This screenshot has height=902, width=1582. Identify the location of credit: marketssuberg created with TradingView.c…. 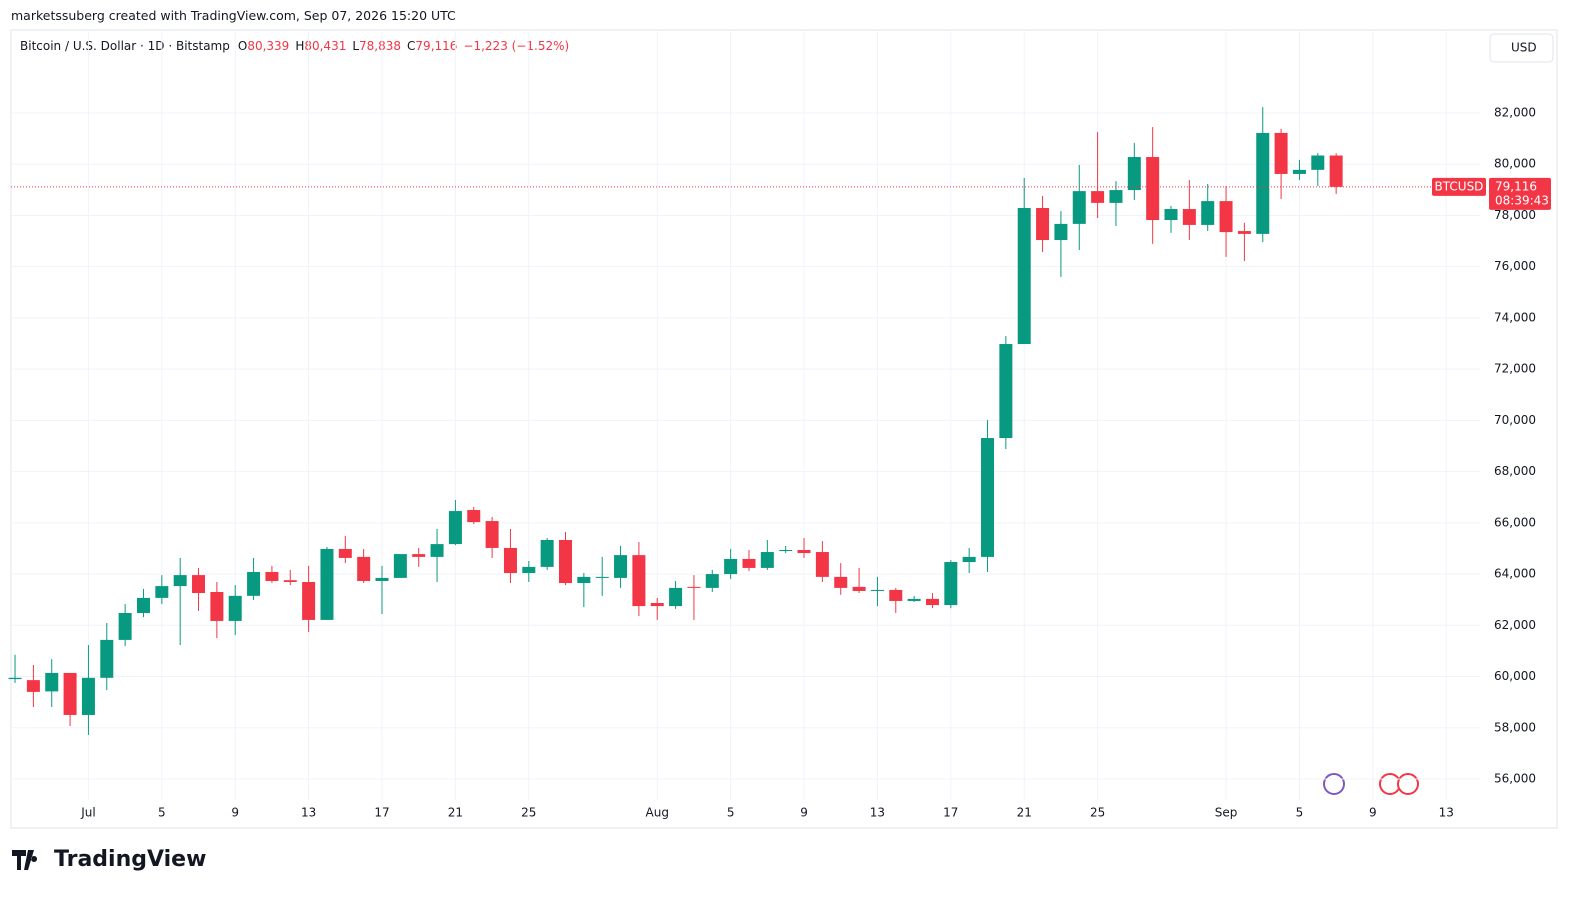
(233, 15).